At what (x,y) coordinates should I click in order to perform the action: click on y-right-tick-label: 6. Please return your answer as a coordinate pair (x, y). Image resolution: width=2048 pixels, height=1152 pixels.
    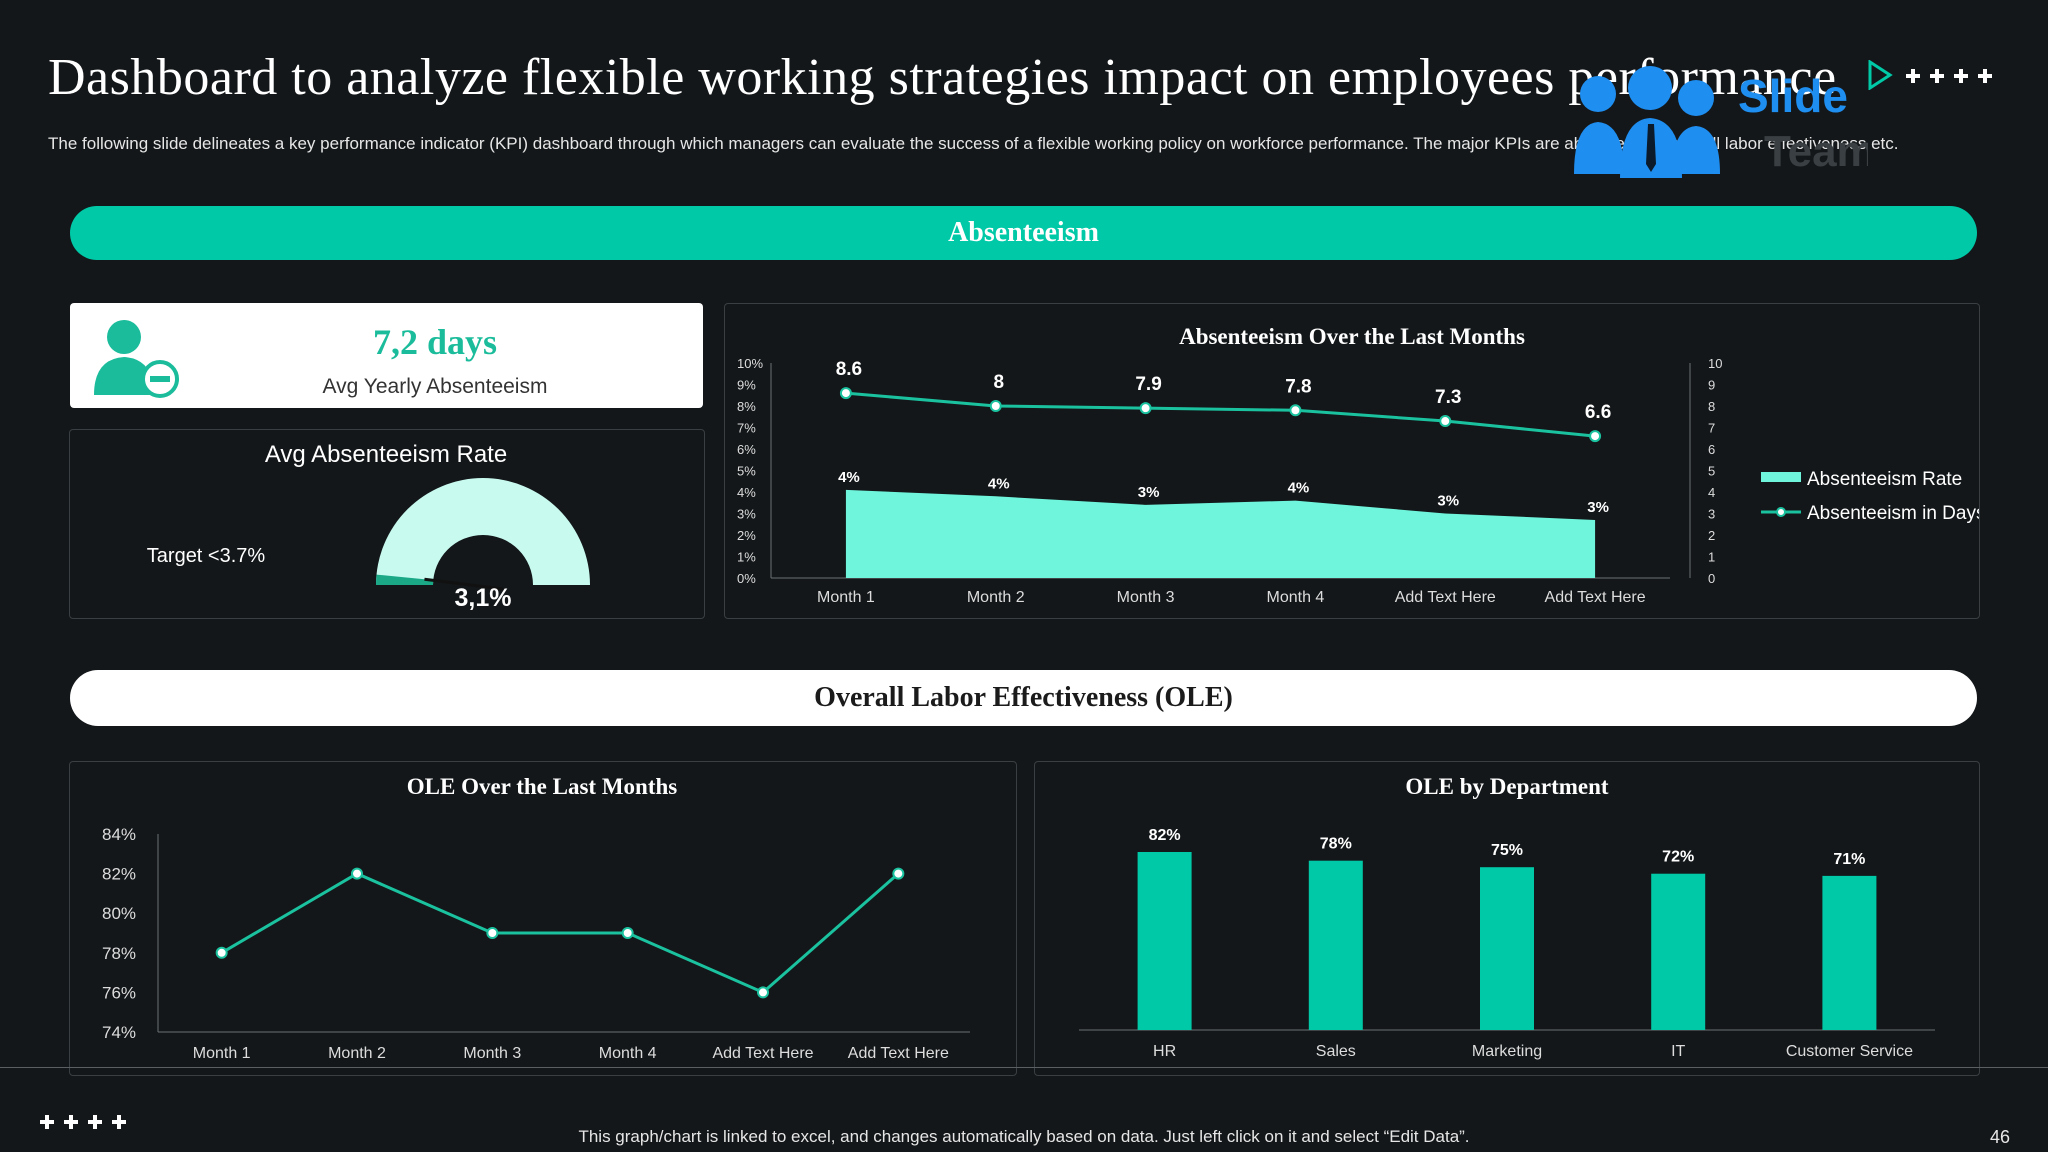
    Looking at the image, I should click on (1711, 449).